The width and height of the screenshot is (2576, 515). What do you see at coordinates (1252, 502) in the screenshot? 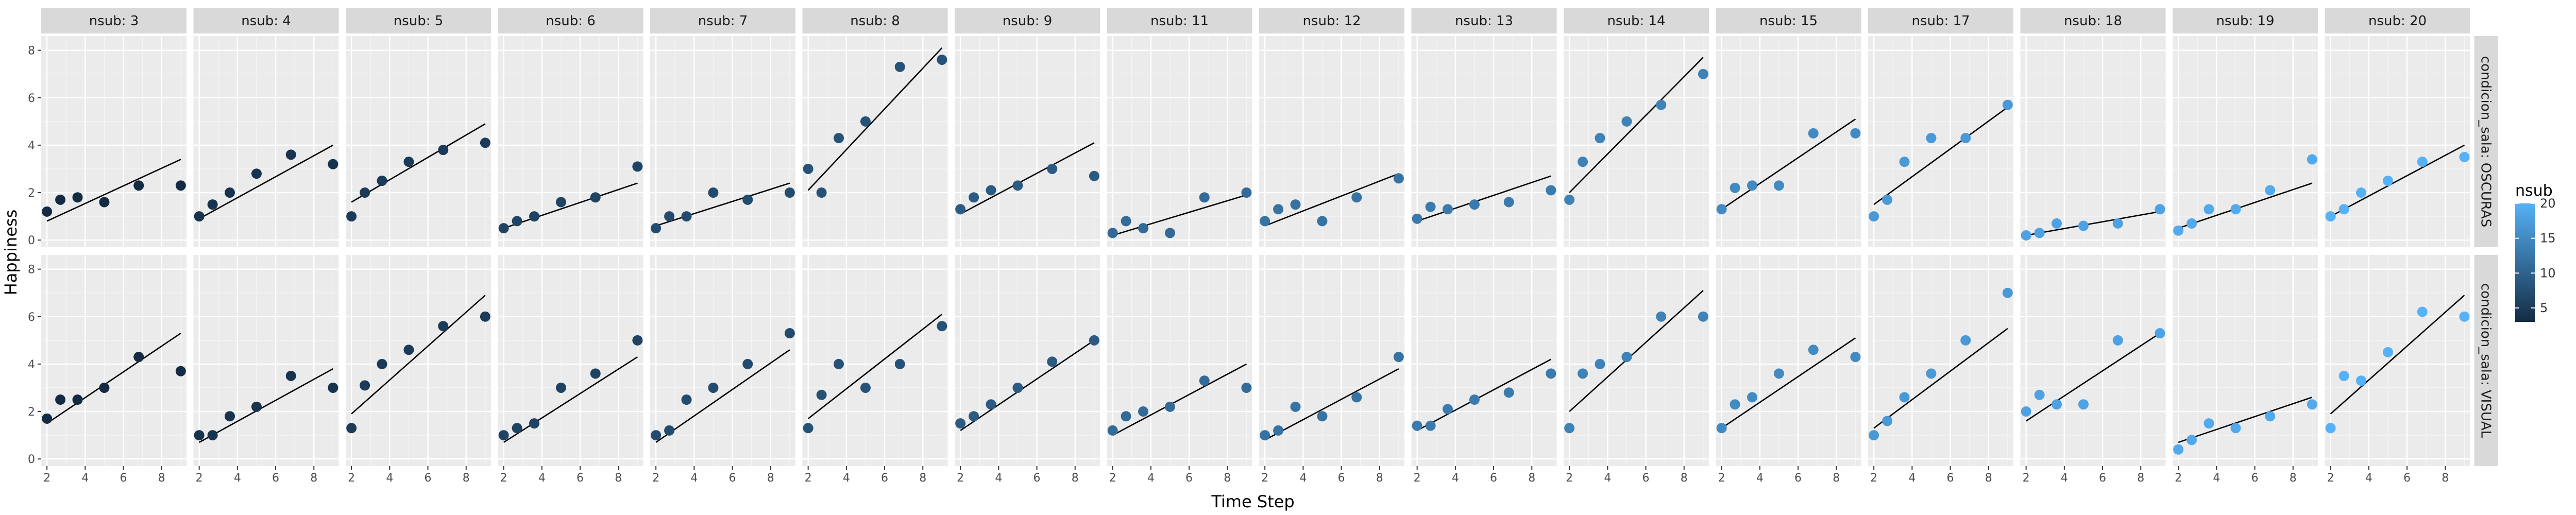
I see `x-axis-title: Time Step` at bounding box center [1252, 502].